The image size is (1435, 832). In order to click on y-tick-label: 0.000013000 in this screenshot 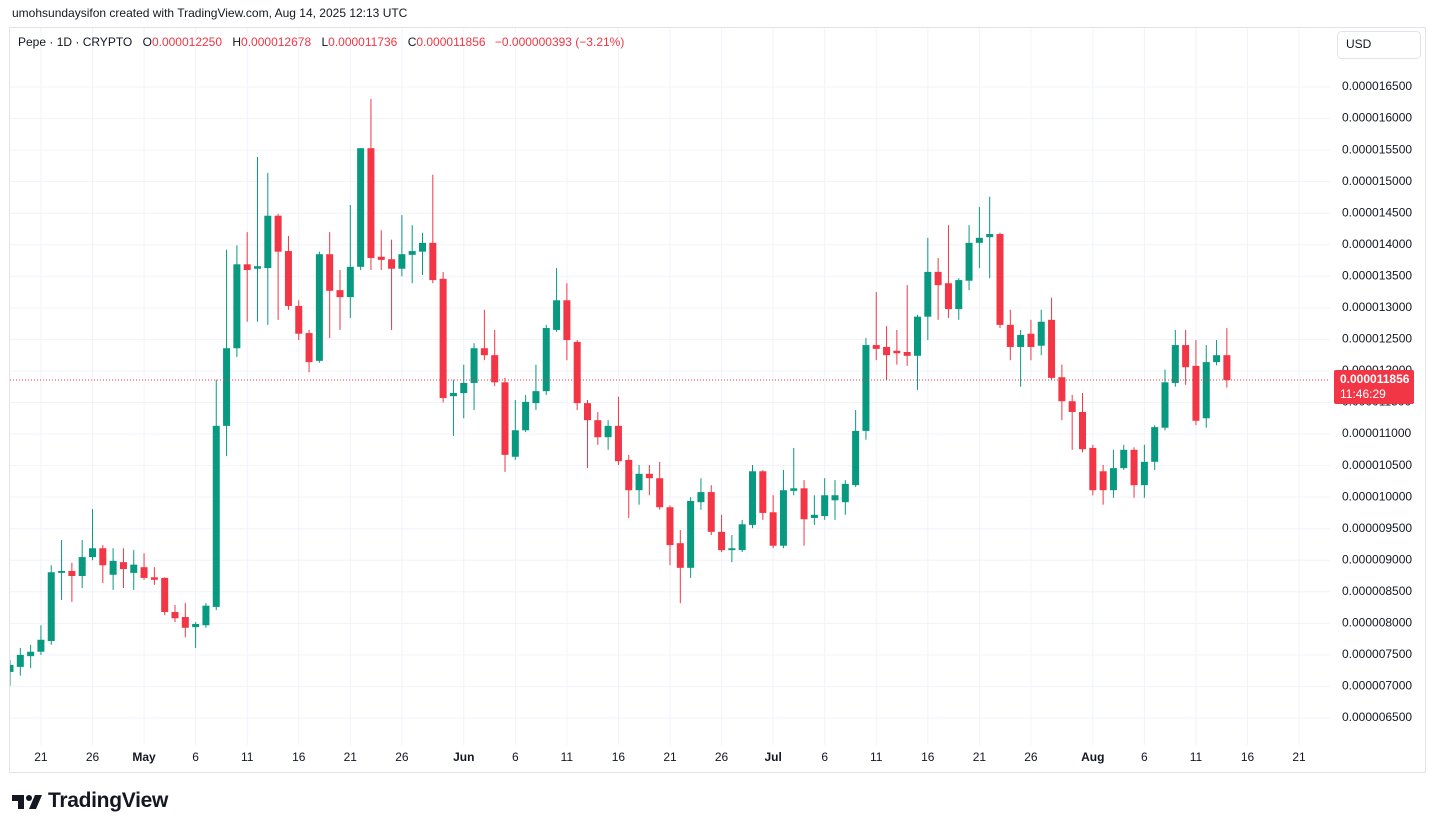, I will do `click(1377, 307)`.